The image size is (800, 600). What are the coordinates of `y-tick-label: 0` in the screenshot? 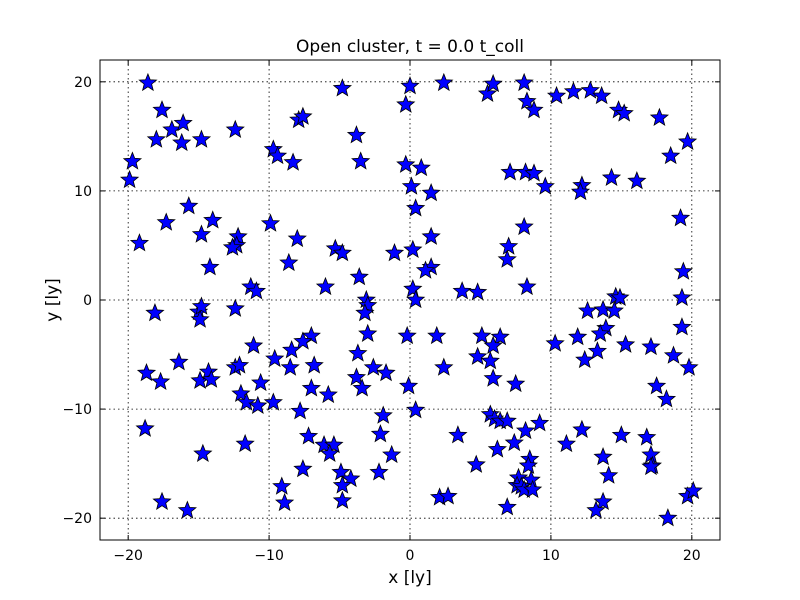 It's located at (87, 301).